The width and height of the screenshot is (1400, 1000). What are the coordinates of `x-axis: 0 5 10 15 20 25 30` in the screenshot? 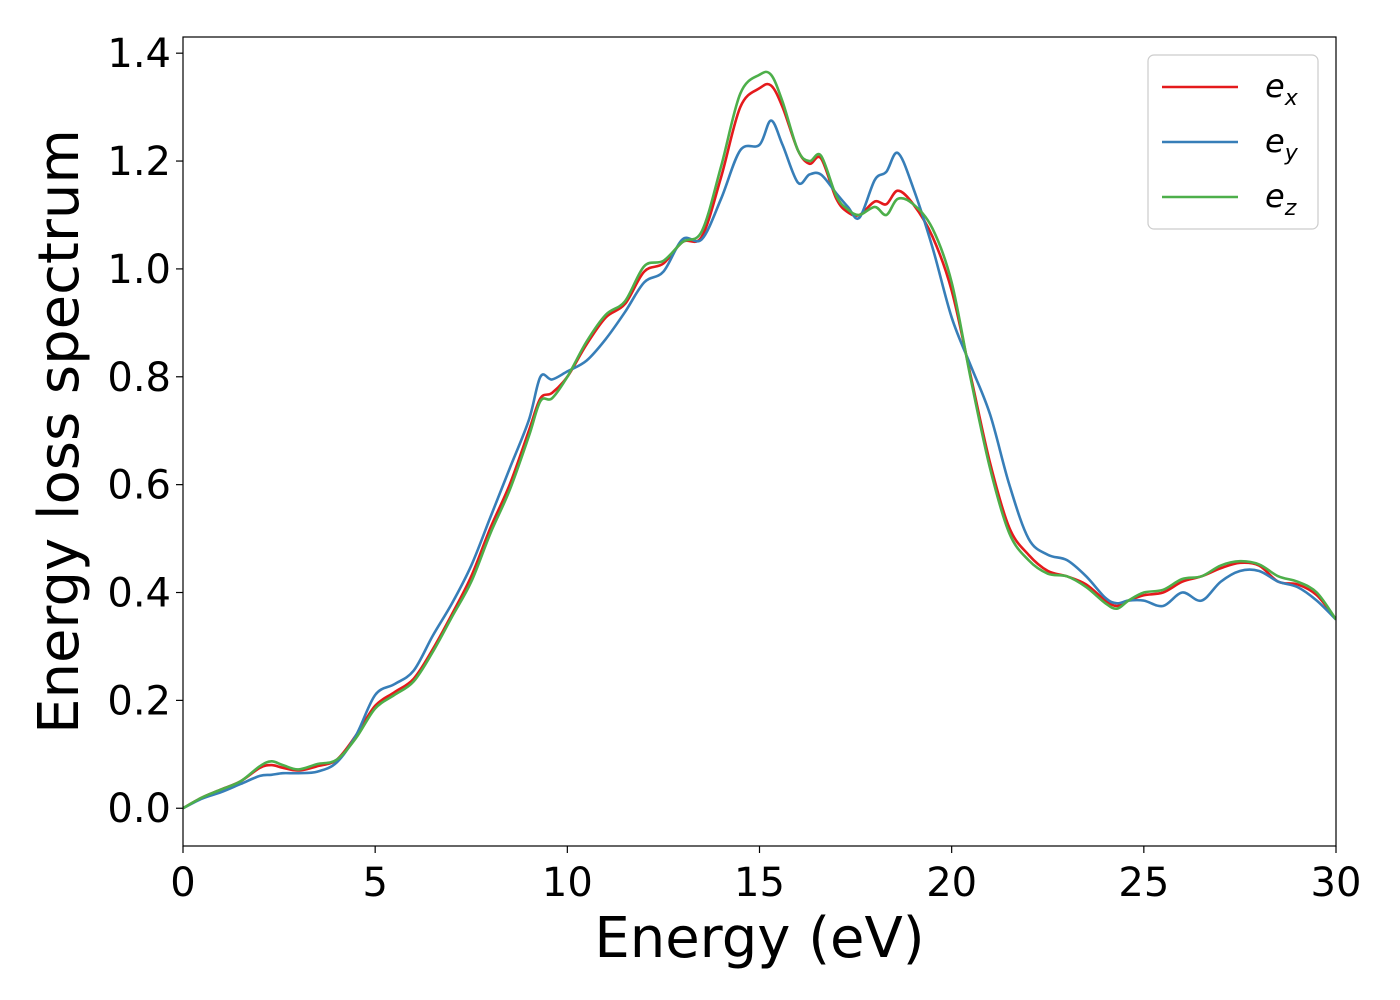 It's located at (765, 876).